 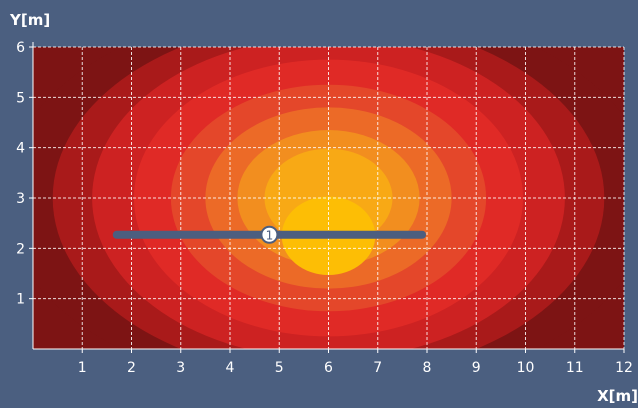 I want to click on y-tick-label-5: 5, so click(x=20, y=98).